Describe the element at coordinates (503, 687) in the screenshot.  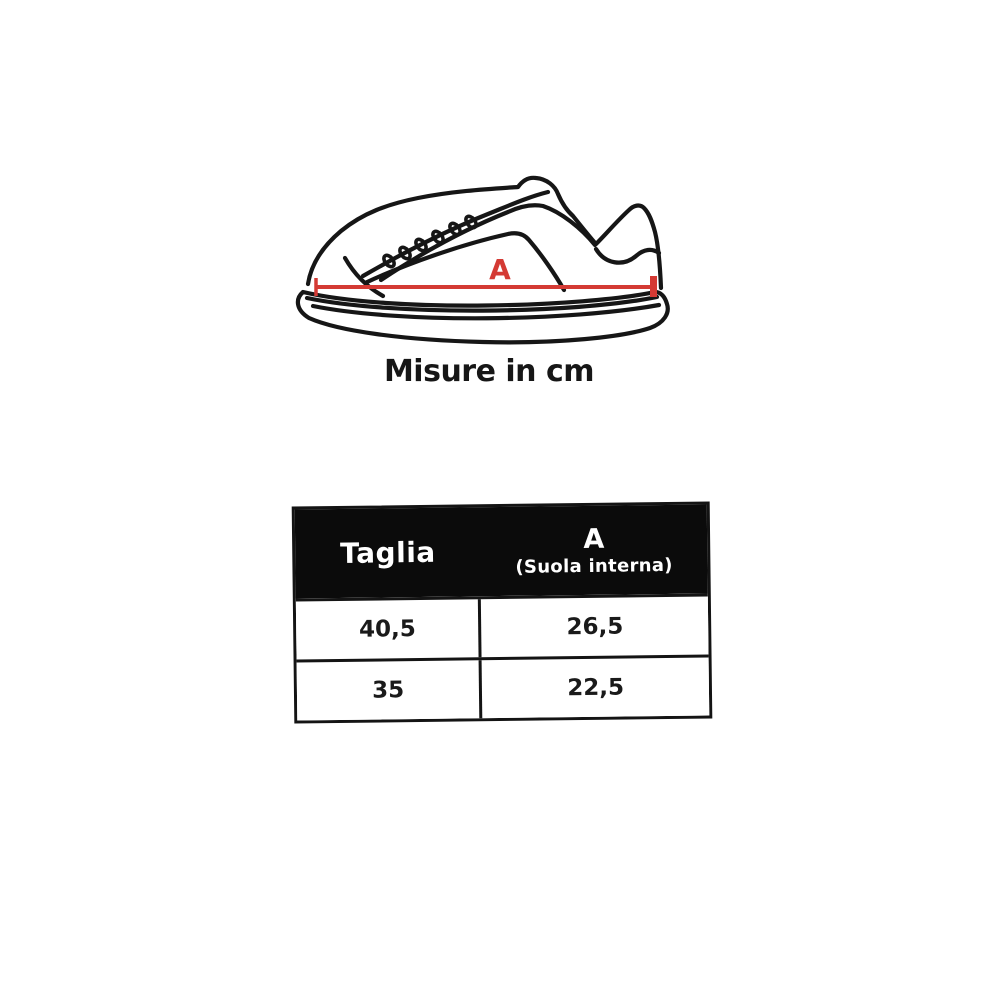
I see `table-row: 35 22,5` at that location.